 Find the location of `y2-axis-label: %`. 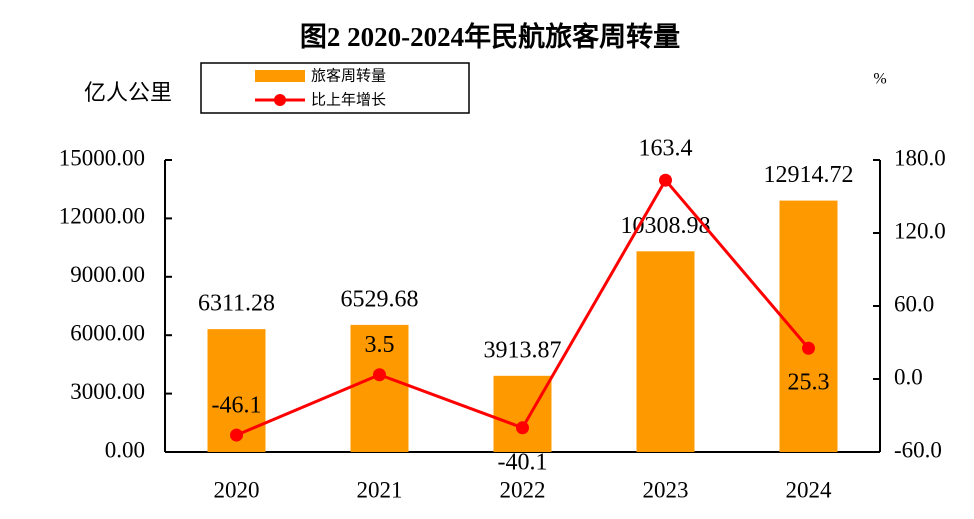

y2-axis-label: % is located at coordinates (879, 79).